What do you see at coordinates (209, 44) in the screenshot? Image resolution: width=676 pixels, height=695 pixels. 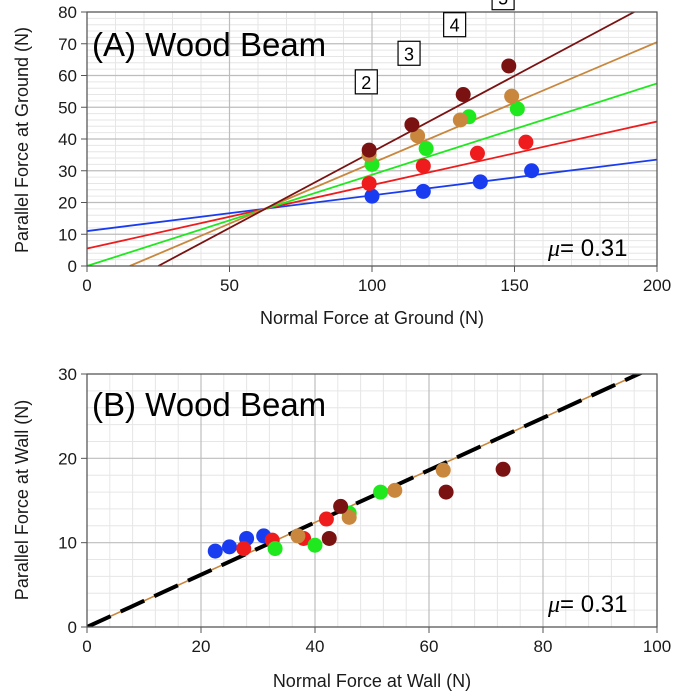 I see `panel-a-title: (A) Wood Beam` at bounding box center [209, 44].